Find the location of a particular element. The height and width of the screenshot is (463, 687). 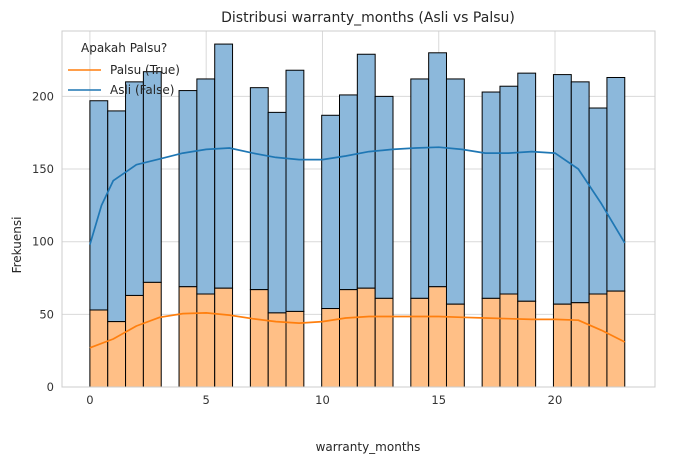

x-tick-label: 5 is located at coordinates (206, 400).